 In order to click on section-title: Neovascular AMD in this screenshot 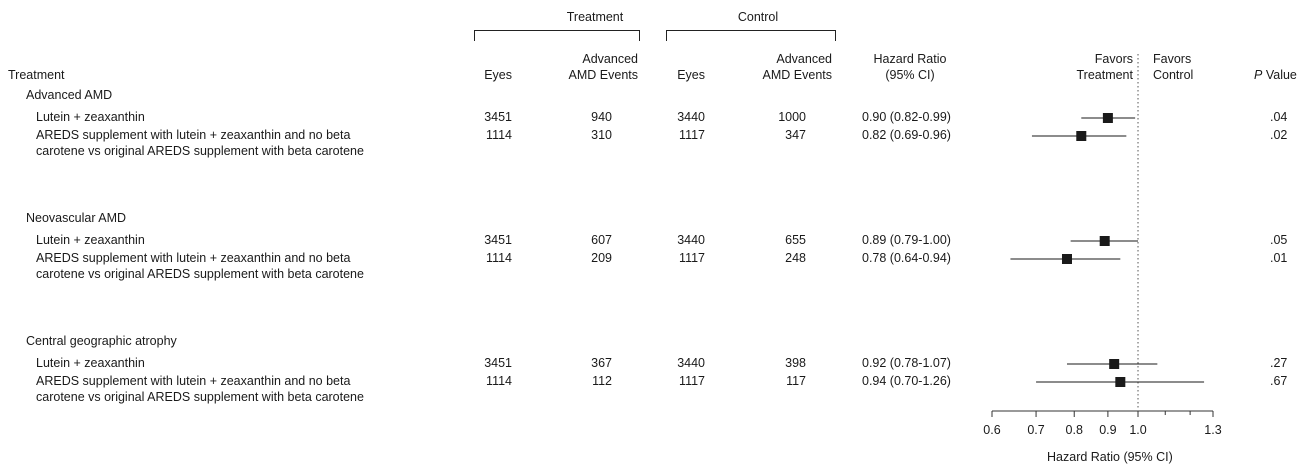, I will do `click(76, 218)`.